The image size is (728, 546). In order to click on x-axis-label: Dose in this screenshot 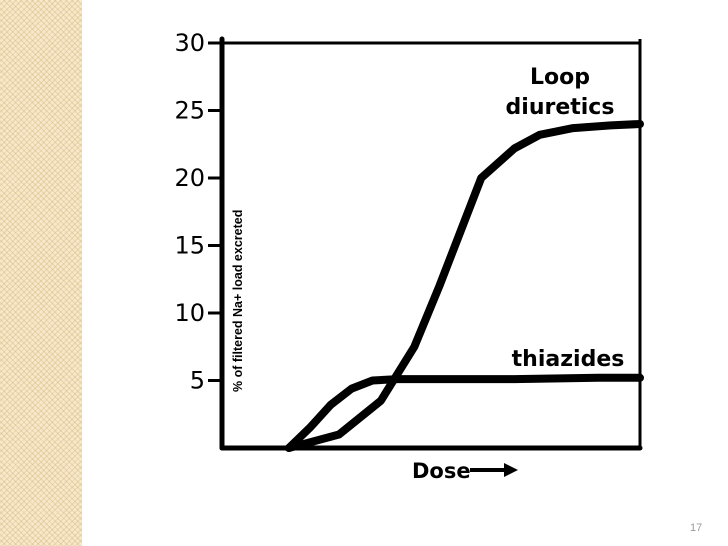, I will do `click(441, 471)`.